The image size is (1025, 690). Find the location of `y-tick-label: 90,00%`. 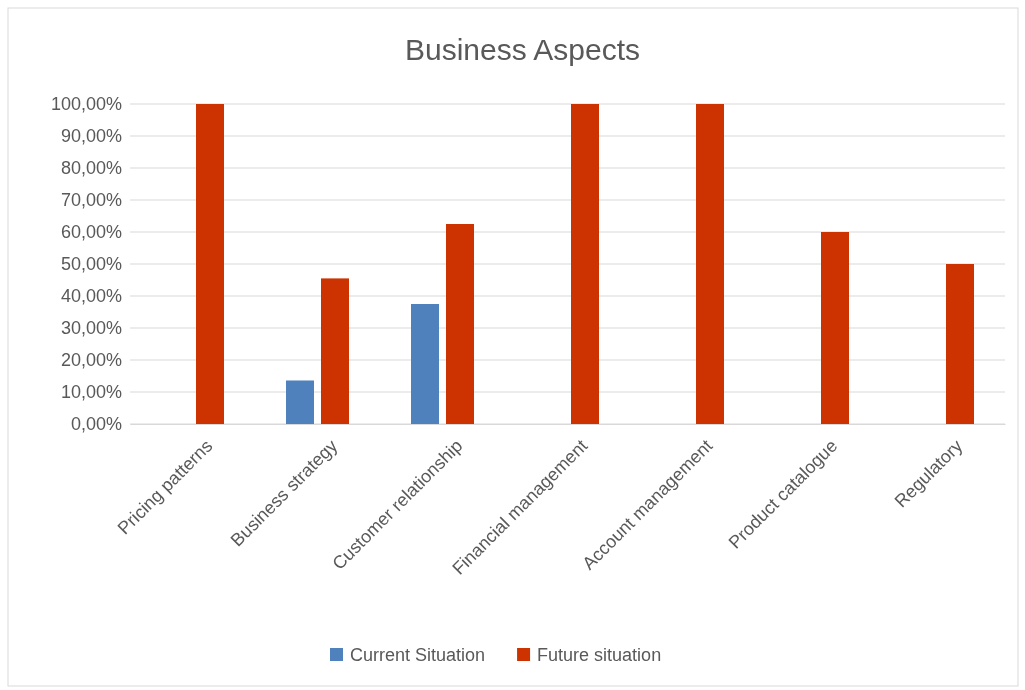

y-tick-label: 90,00% is located at coordinates (91, 136).